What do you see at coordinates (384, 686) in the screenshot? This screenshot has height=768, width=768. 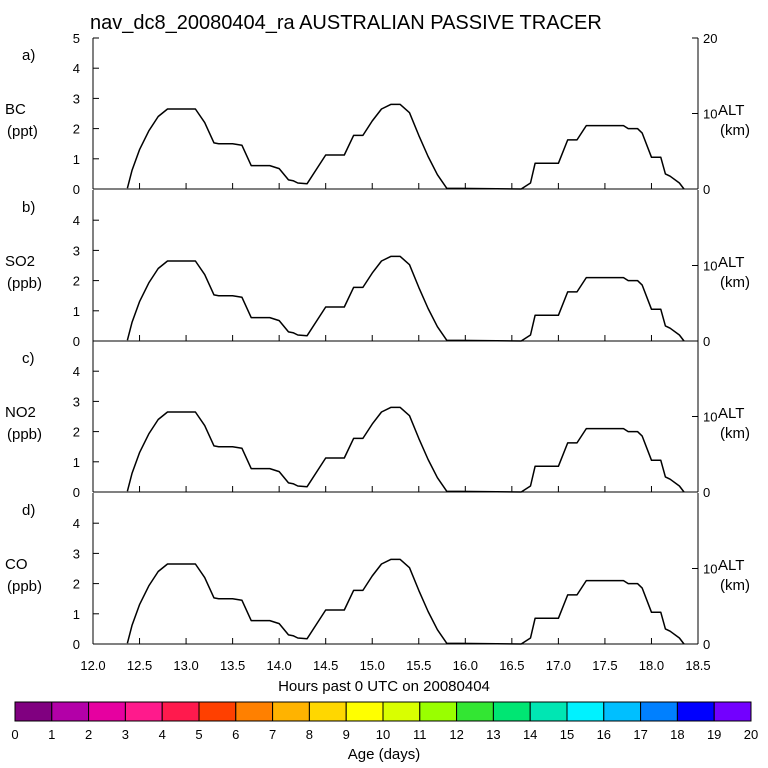 I see `x-axis-label: Hours past 0 UTC on 20080404` at bounding box center [384, 686].